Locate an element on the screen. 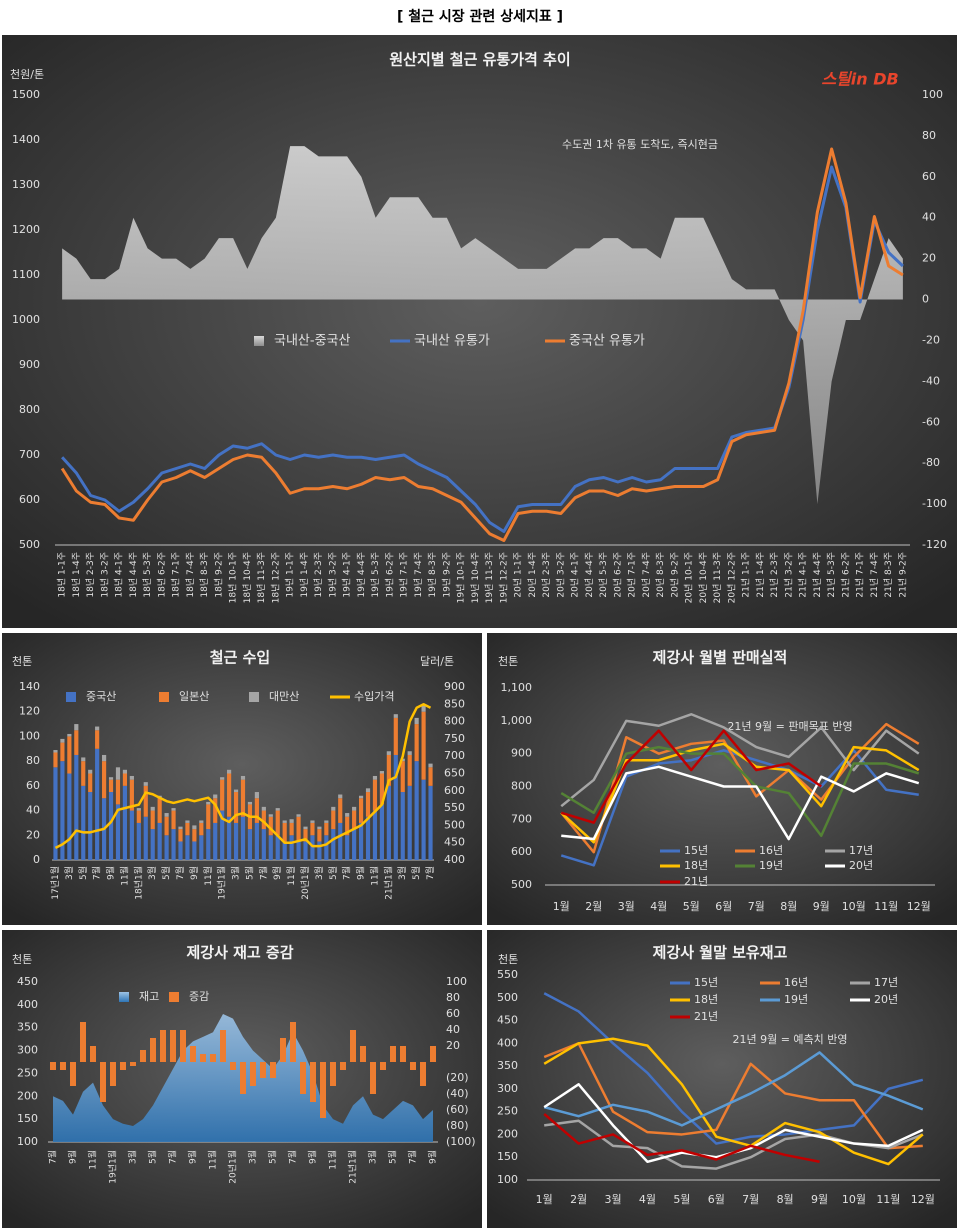 Image resolution: width=960 pixels, height=1231 pixels. x-tick-label: 20년 4-1주 is located at coordinates (575, 575).